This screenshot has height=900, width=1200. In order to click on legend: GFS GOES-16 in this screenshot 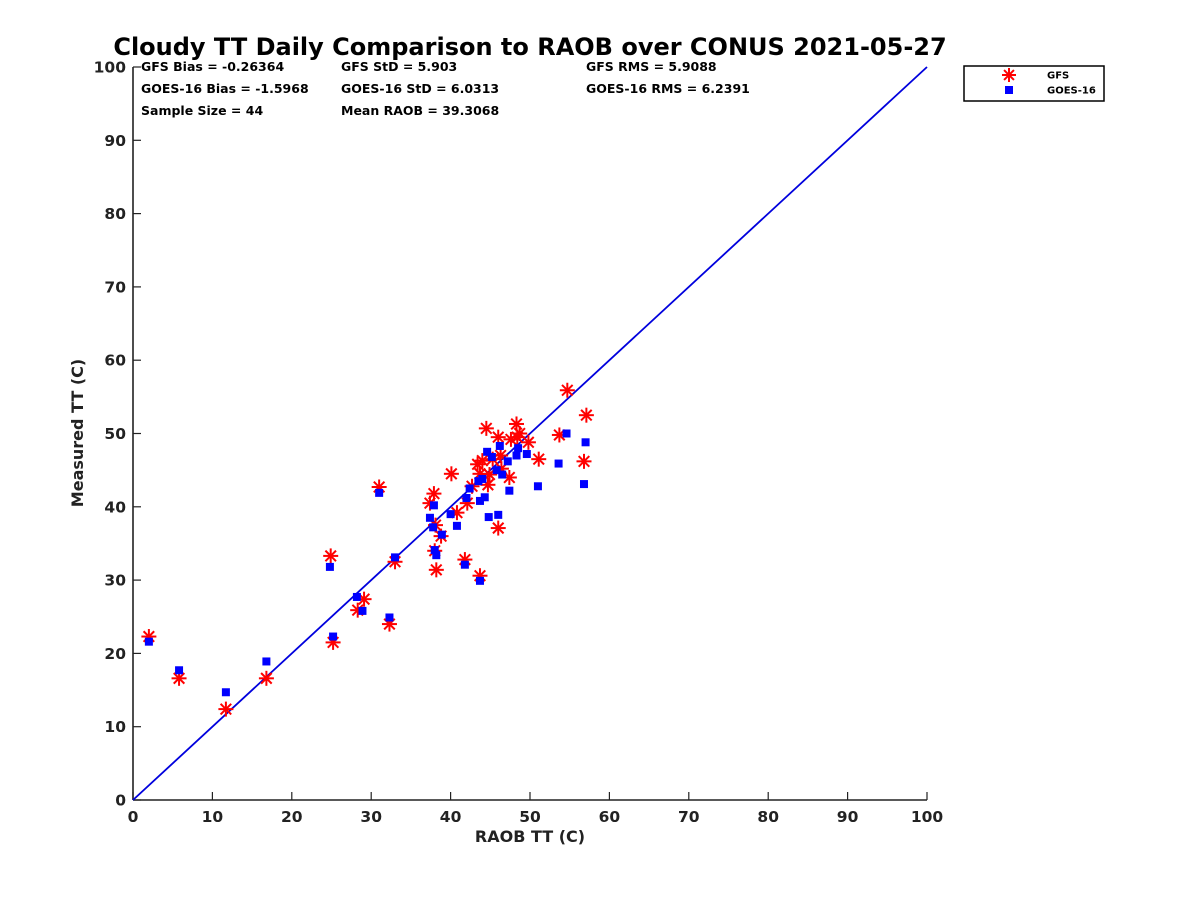, I will do `click(1034, 83)`.